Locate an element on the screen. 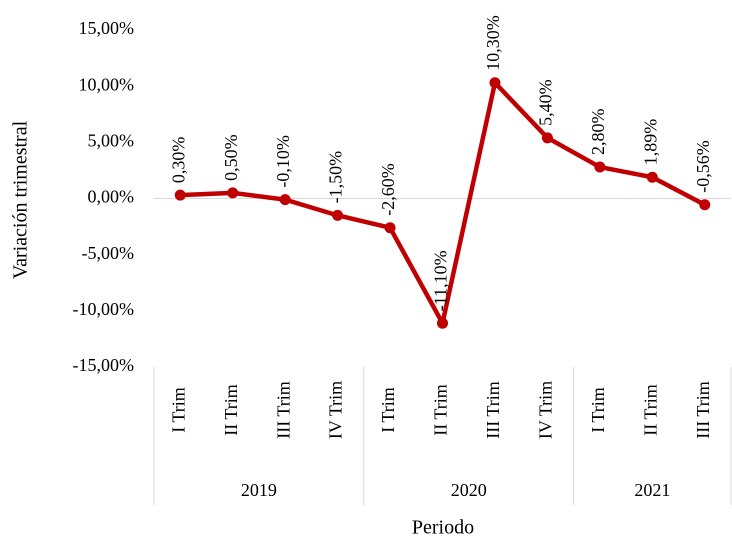  y-tick-label: 0,00% is located at coordinates (111, 197).